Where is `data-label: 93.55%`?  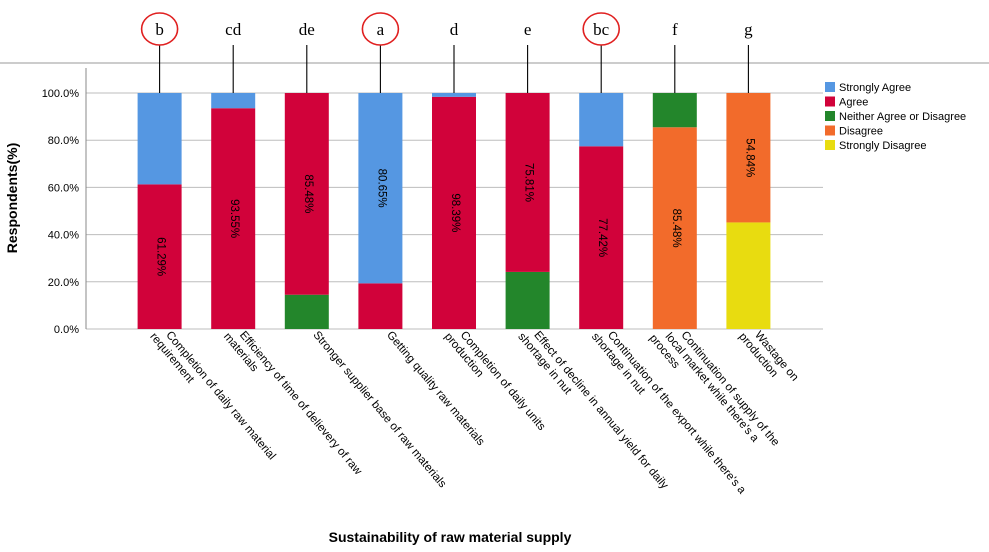
data-label: 93.55% is located at coordinates (234, 218).